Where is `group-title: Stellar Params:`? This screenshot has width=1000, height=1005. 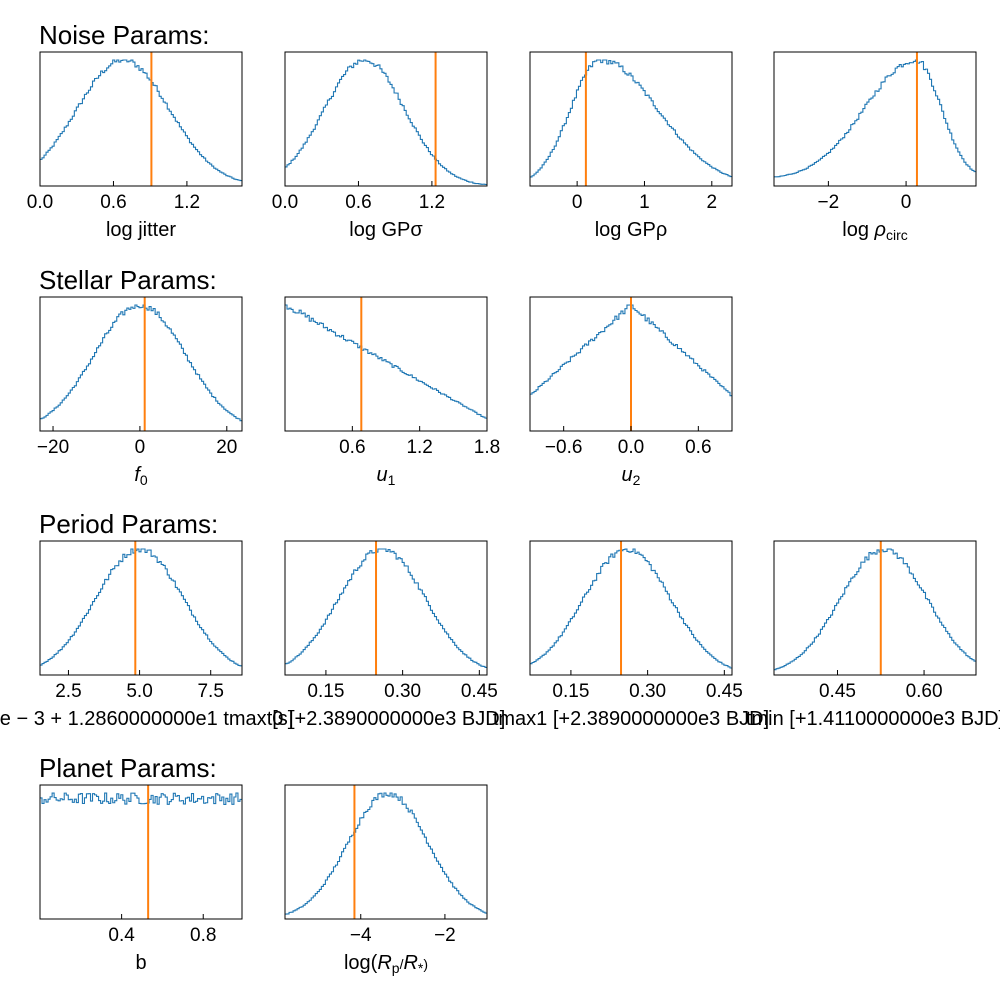
group-title: Stellar Params: is located at coordinates (128, 280).